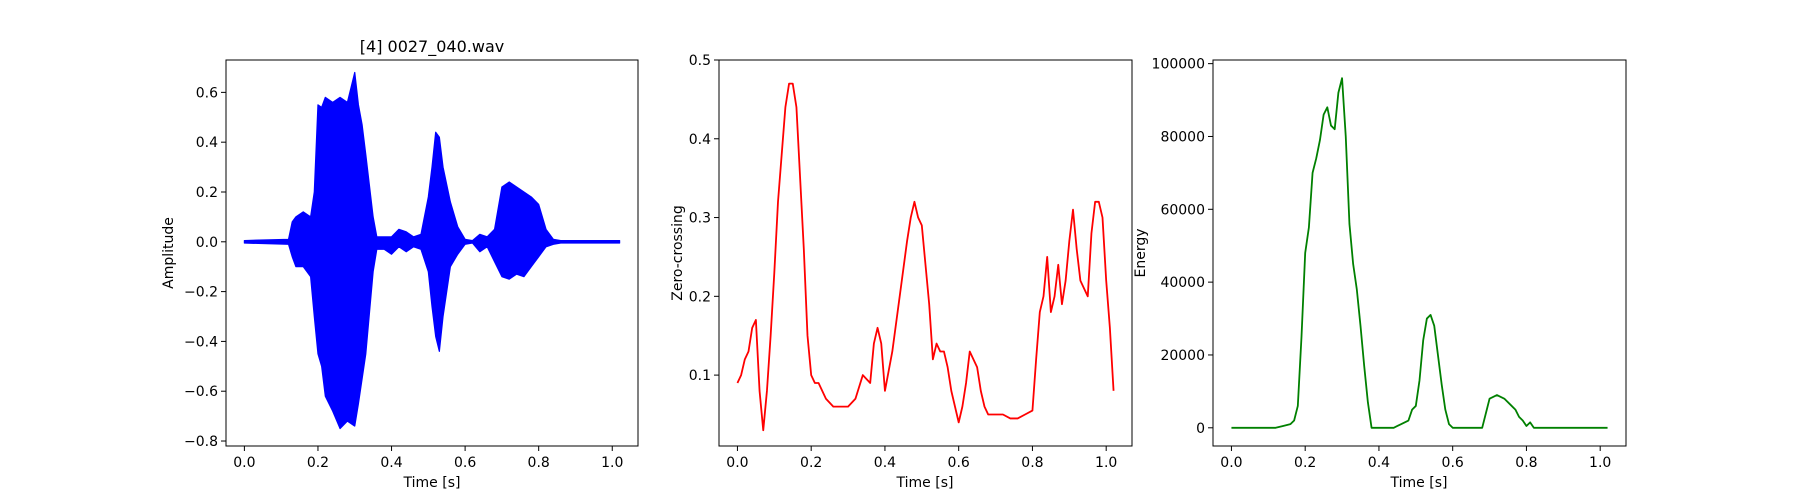 Image resolution: width=1800 pixels, height=500 pixels. Describe the element at coordinates (1178, 65) in the screenshot. I see `energy-y-tick-label: 100000` at that location.